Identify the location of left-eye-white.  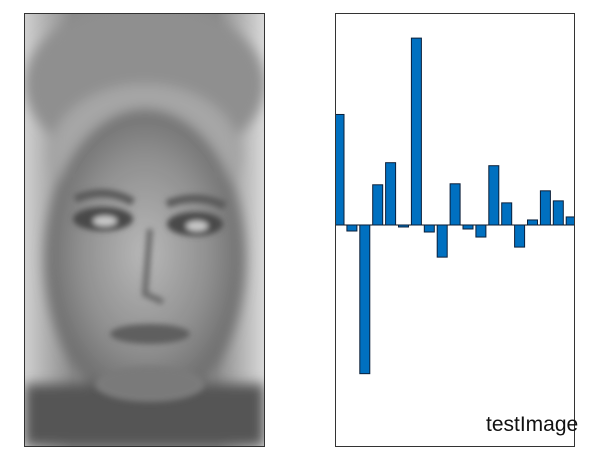
(105, 221).